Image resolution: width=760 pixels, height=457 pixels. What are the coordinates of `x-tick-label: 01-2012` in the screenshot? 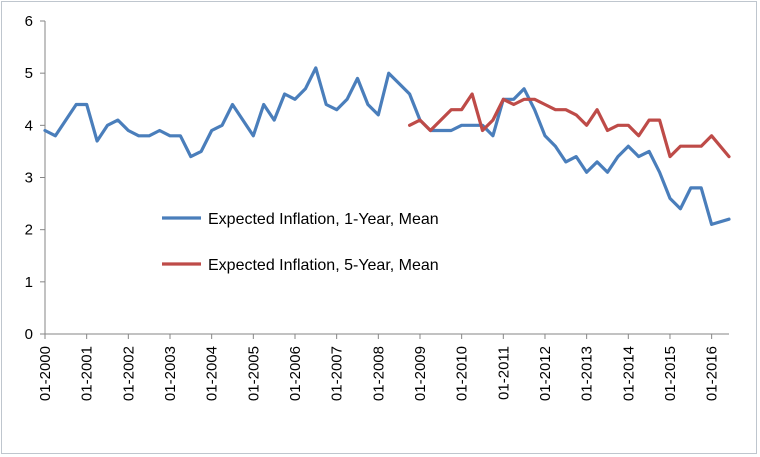 It's located at (545, 373).